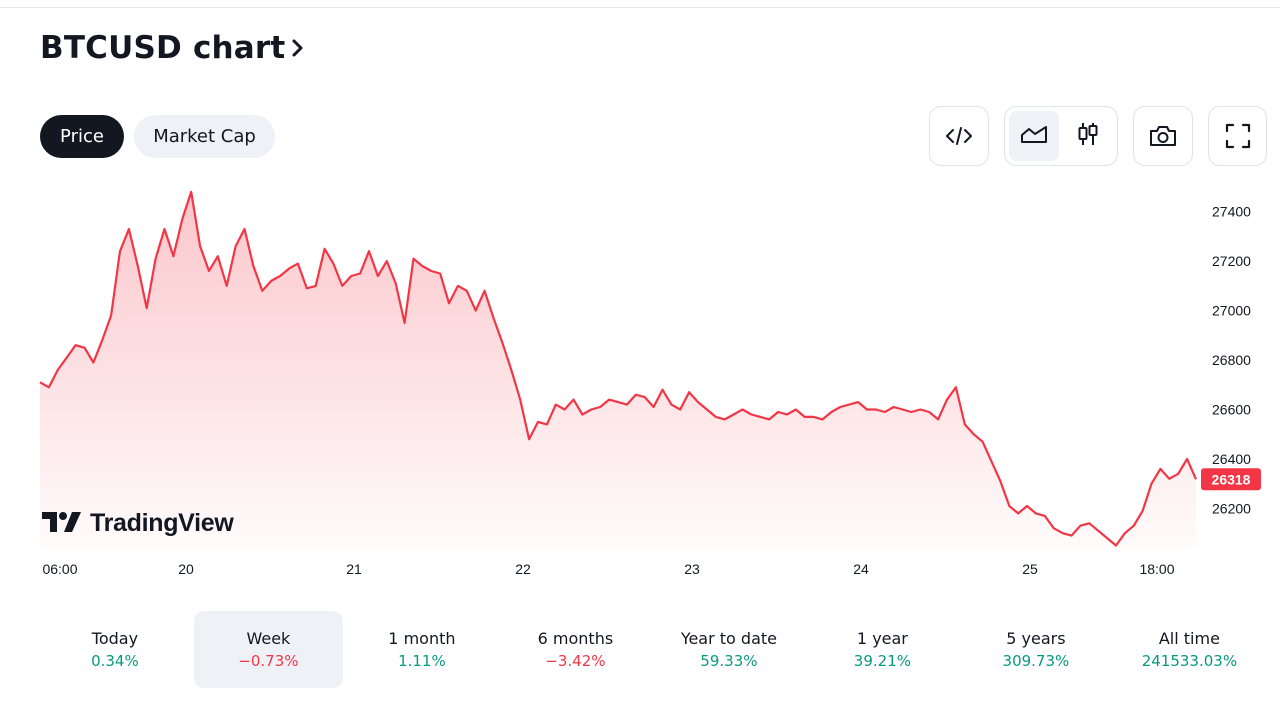  What do you see at coordinates (268, 660) in the screenshot?
I see `perf-value: −0.73%` at bounding box center [268, 660].